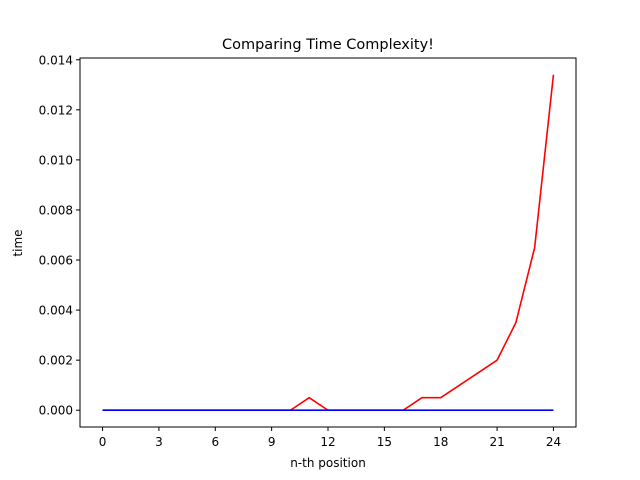 This screenshot has width=640, height=480. I want to click on y-tick-label: 0.010, so click(56, 160).